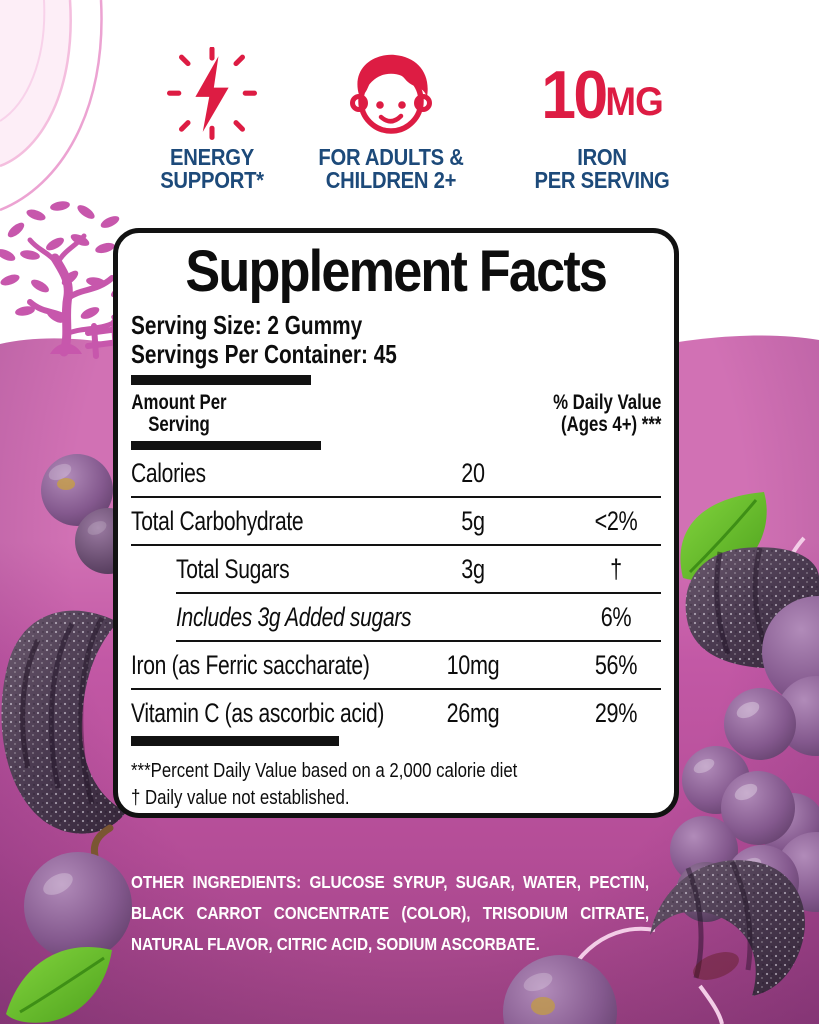 The image size is (819, 1024). Describe the element at coordinates (634, 102) in the screenshot. I see `dose-unit: MG` at that location.